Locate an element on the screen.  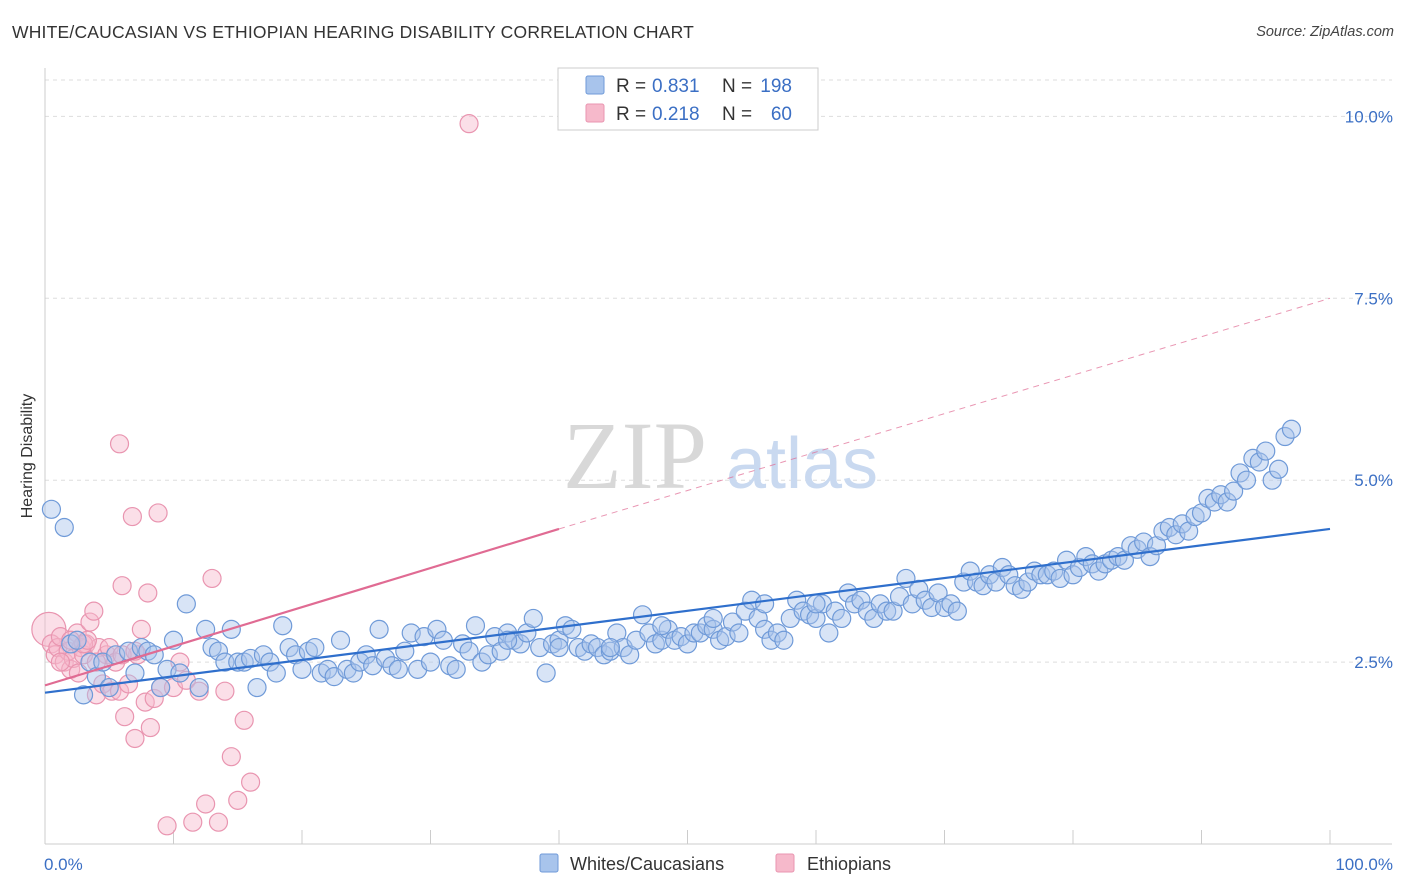
bottom-legend-label-ethiopians: Ethiopians is located at coordinates (849, 864).